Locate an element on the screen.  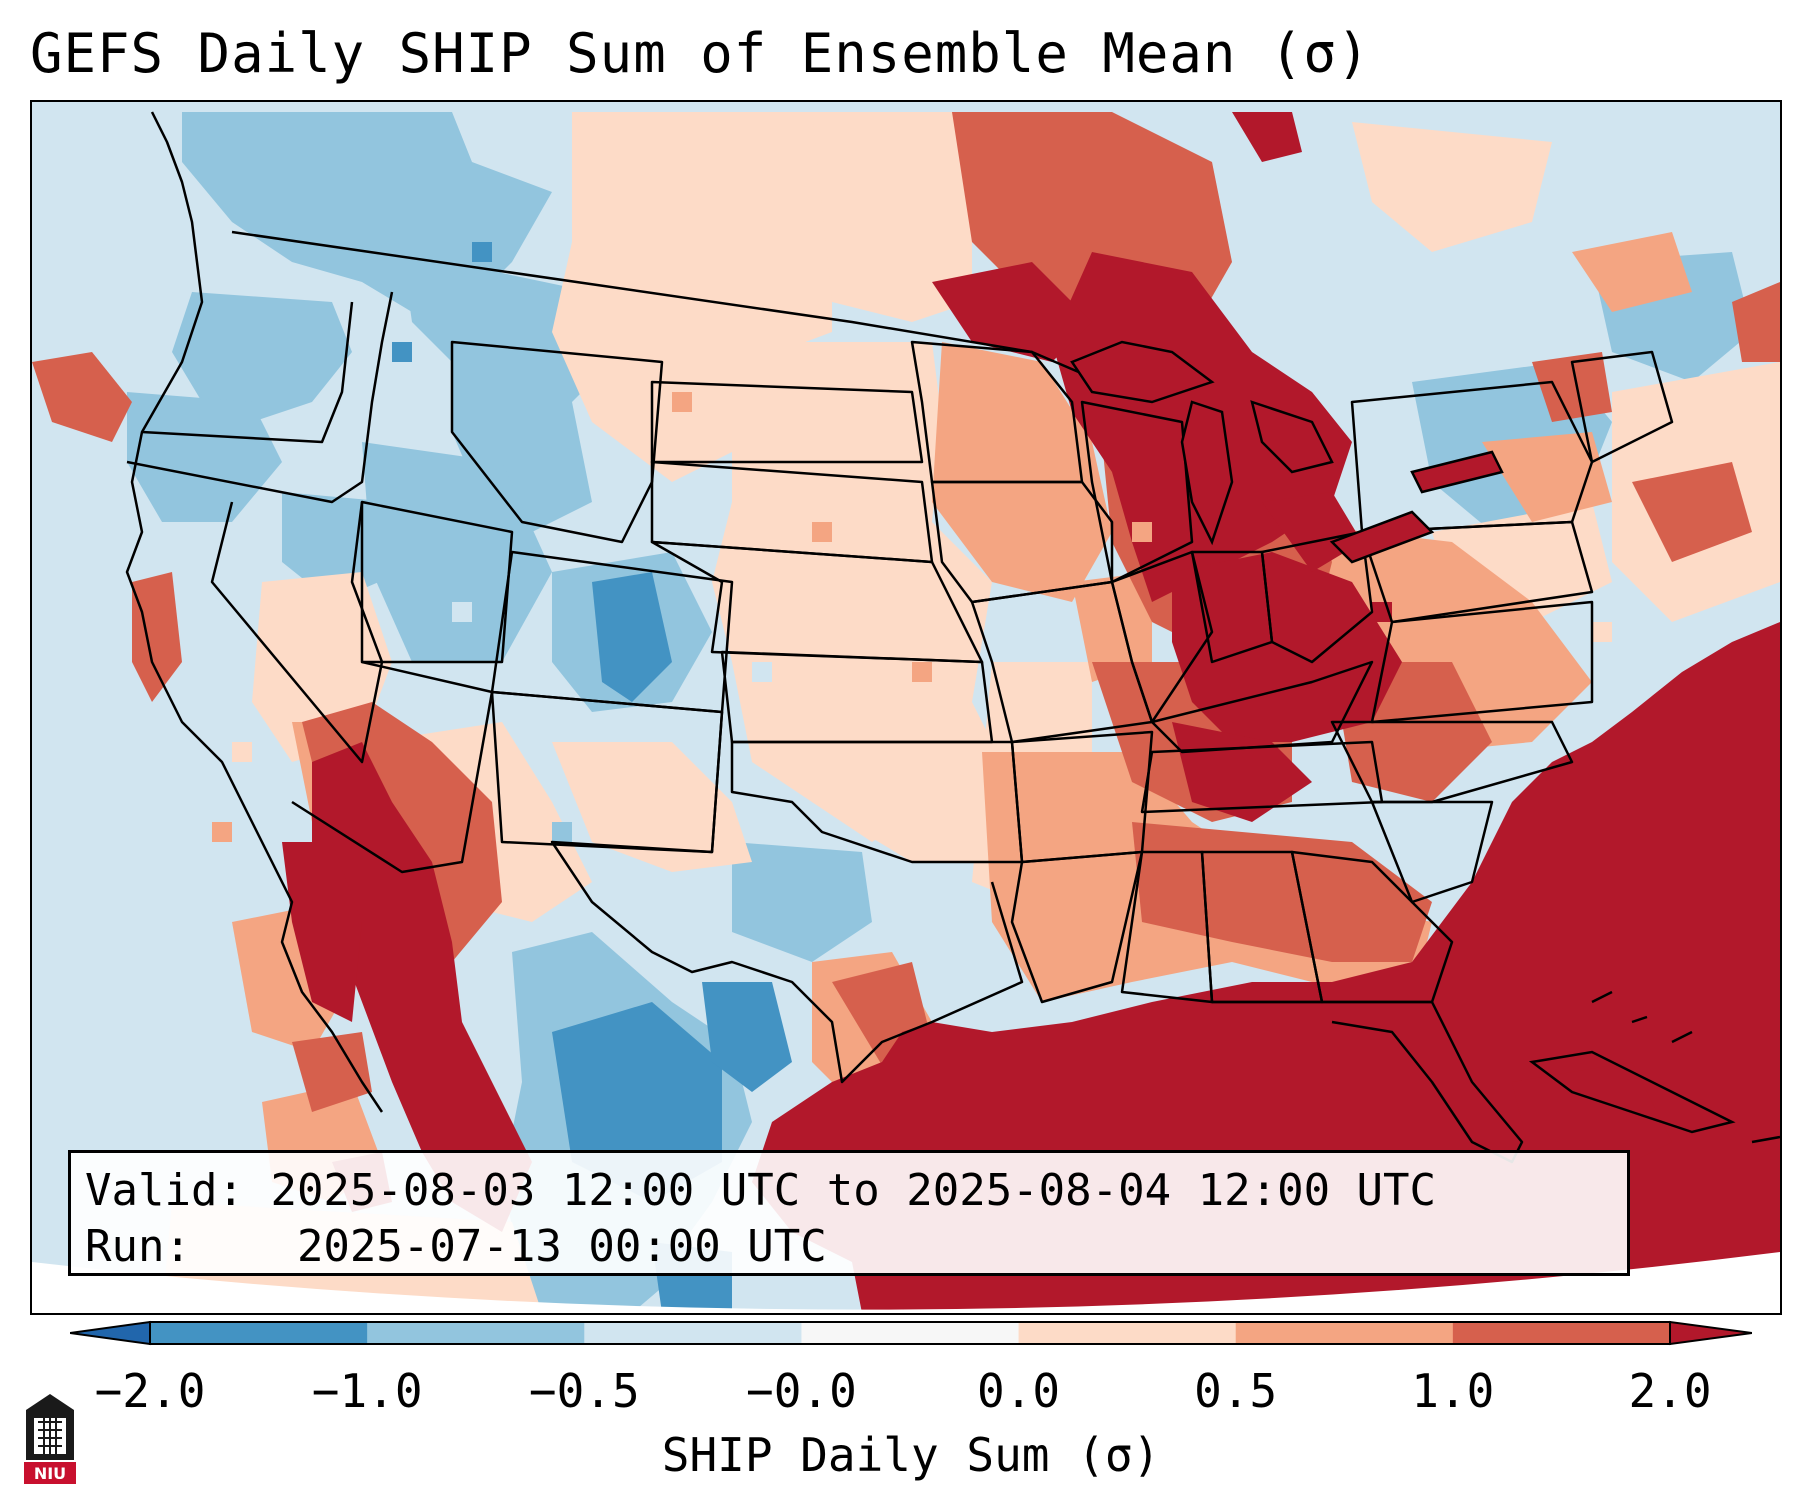
oregon-idaho-border is located at coordinates (260, 397).